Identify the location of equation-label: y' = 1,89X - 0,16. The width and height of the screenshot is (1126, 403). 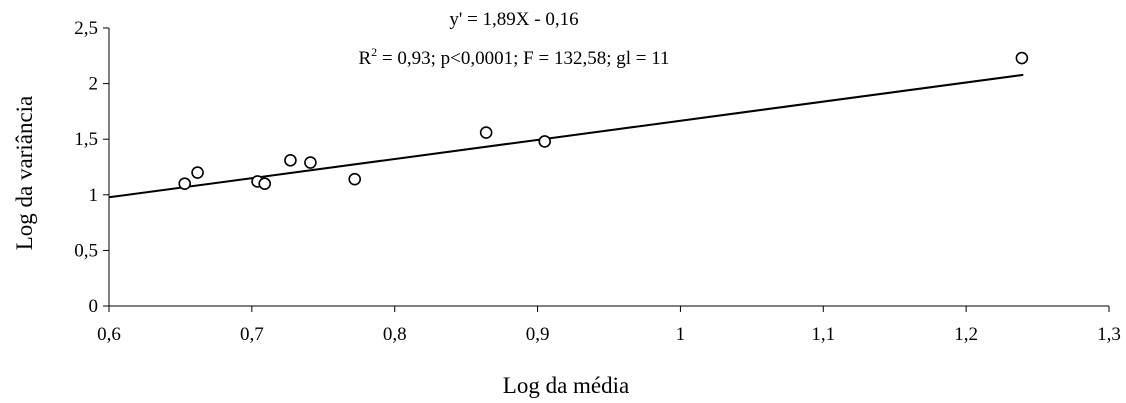
(513, 19).